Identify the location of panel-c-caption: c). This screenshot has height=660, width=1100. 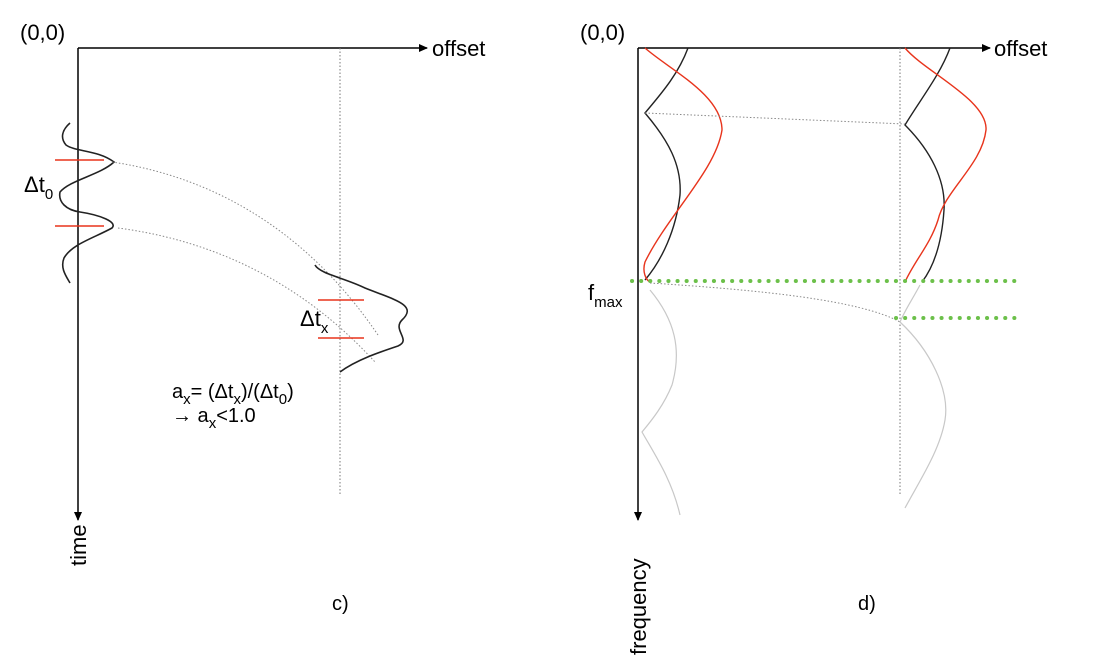
(340, 604).